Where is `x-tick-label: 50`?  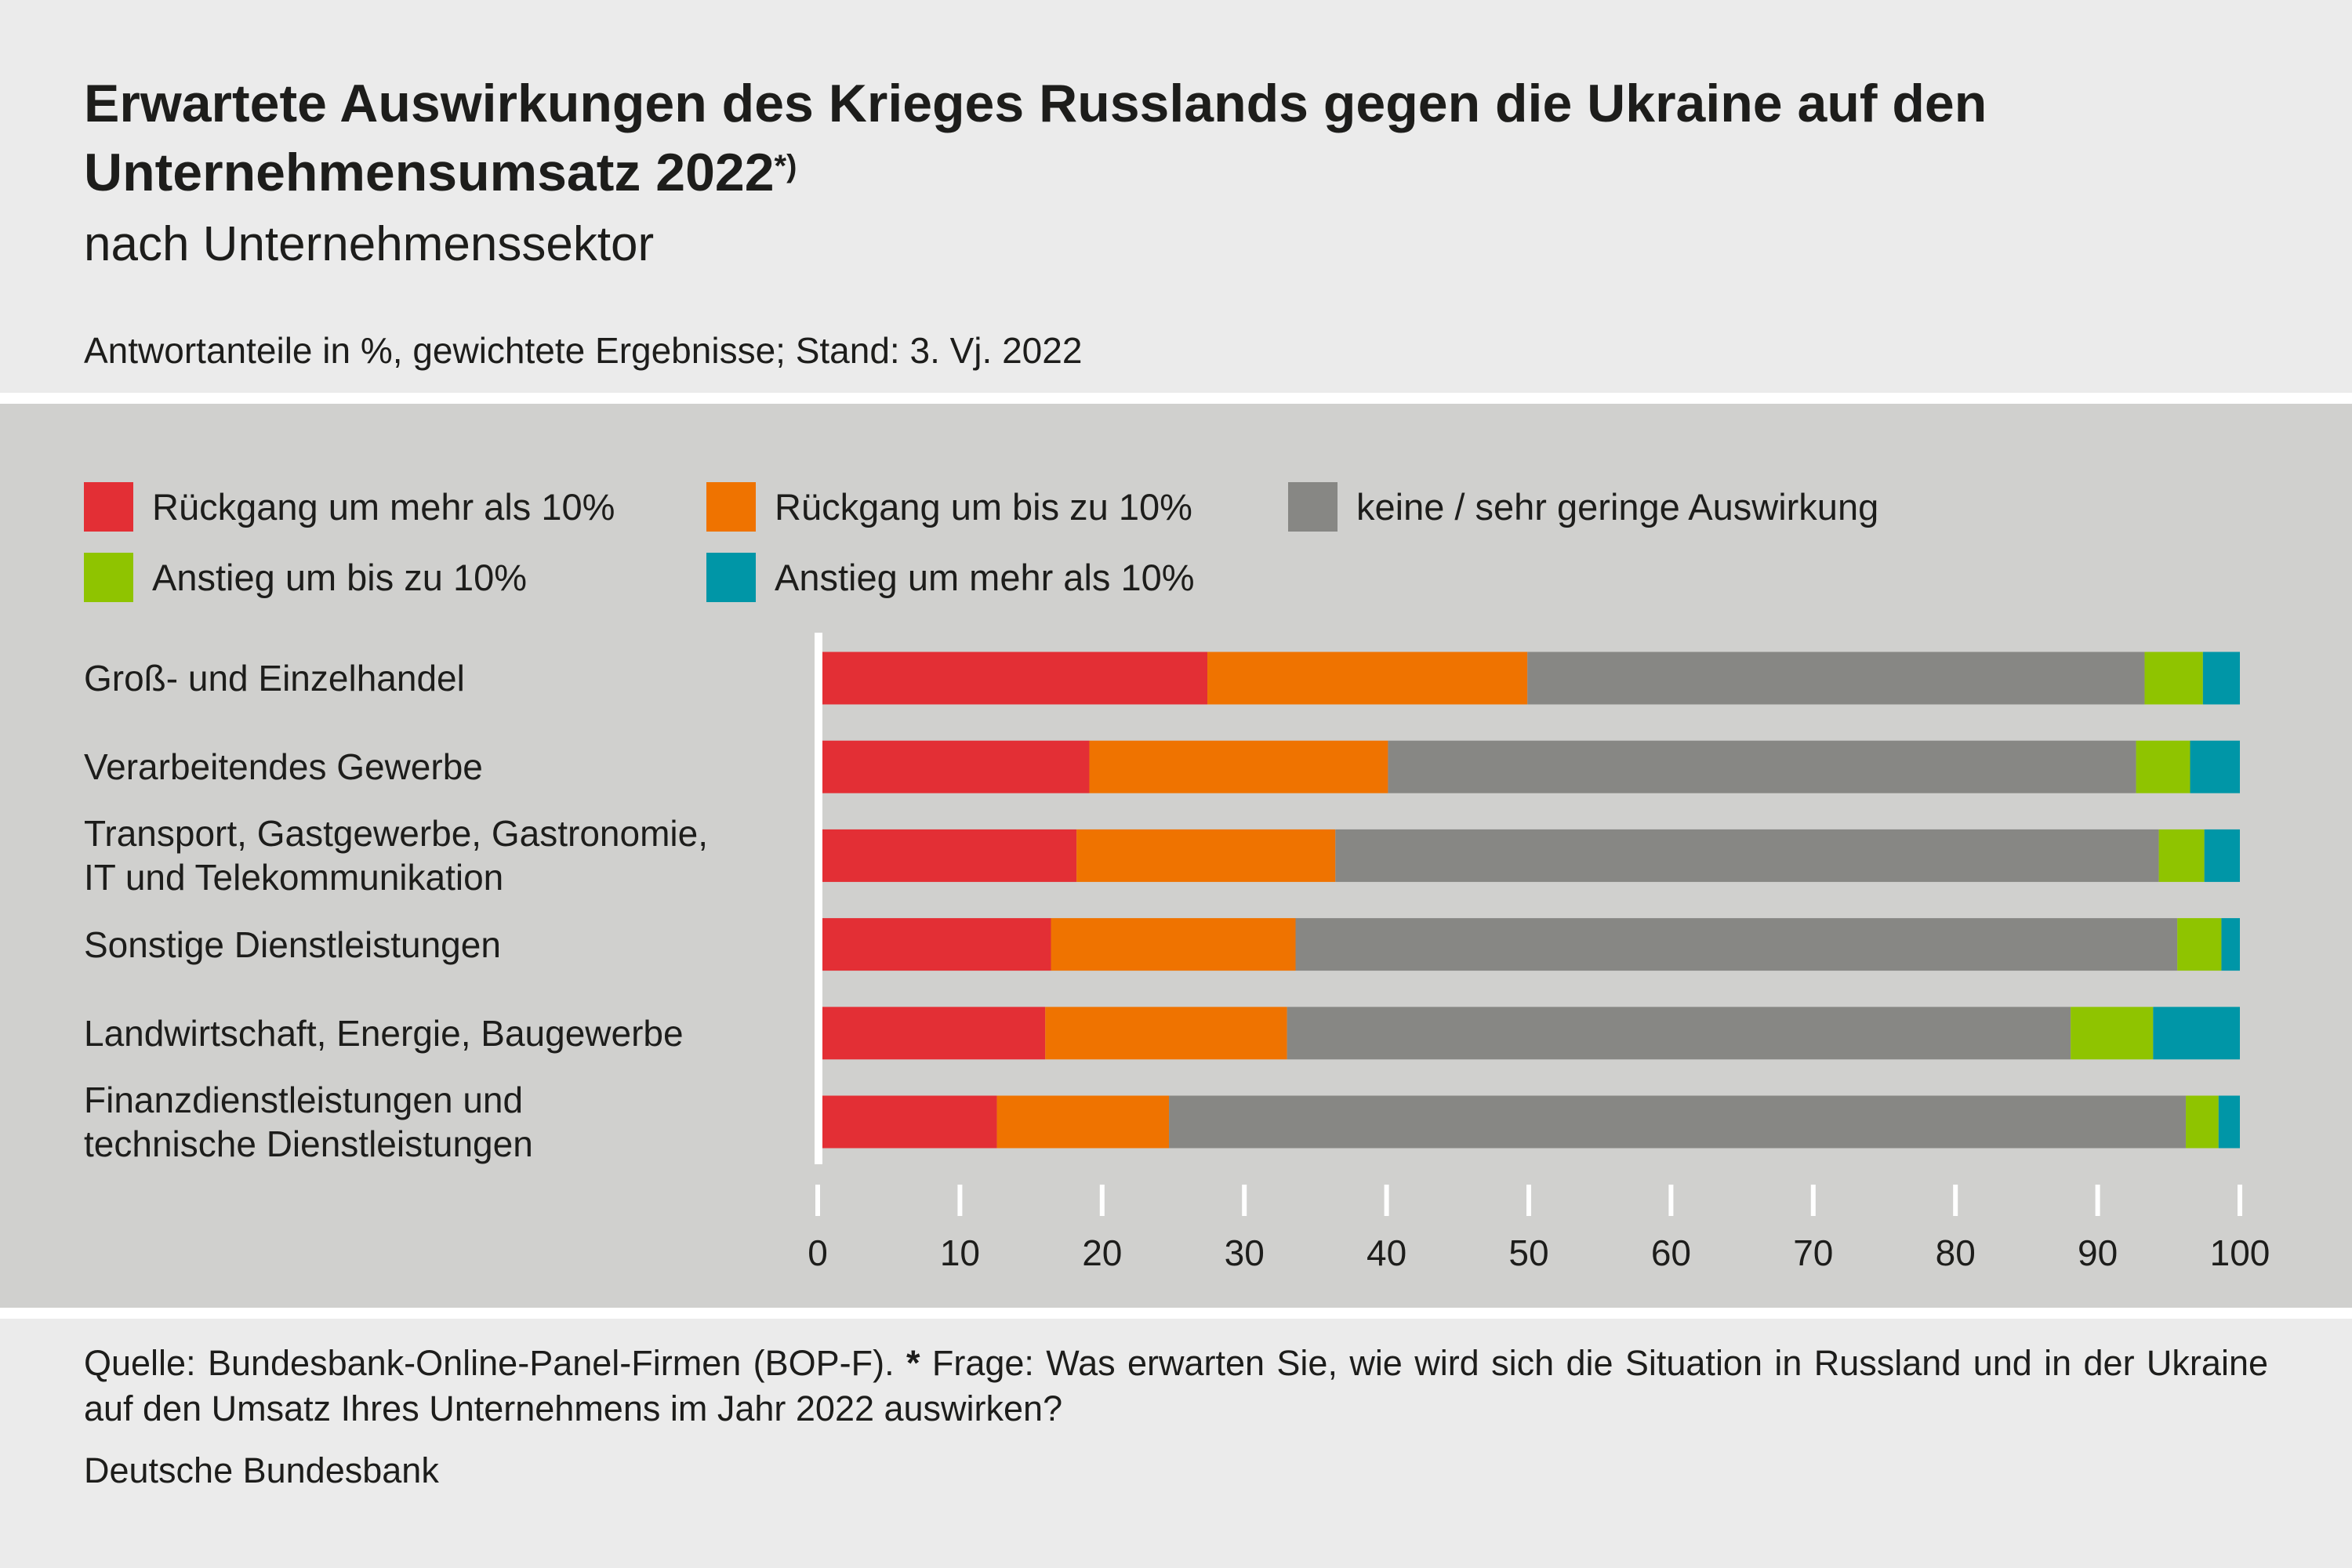 x-tick-label: 50 is located at coordinates (1528, 1252).